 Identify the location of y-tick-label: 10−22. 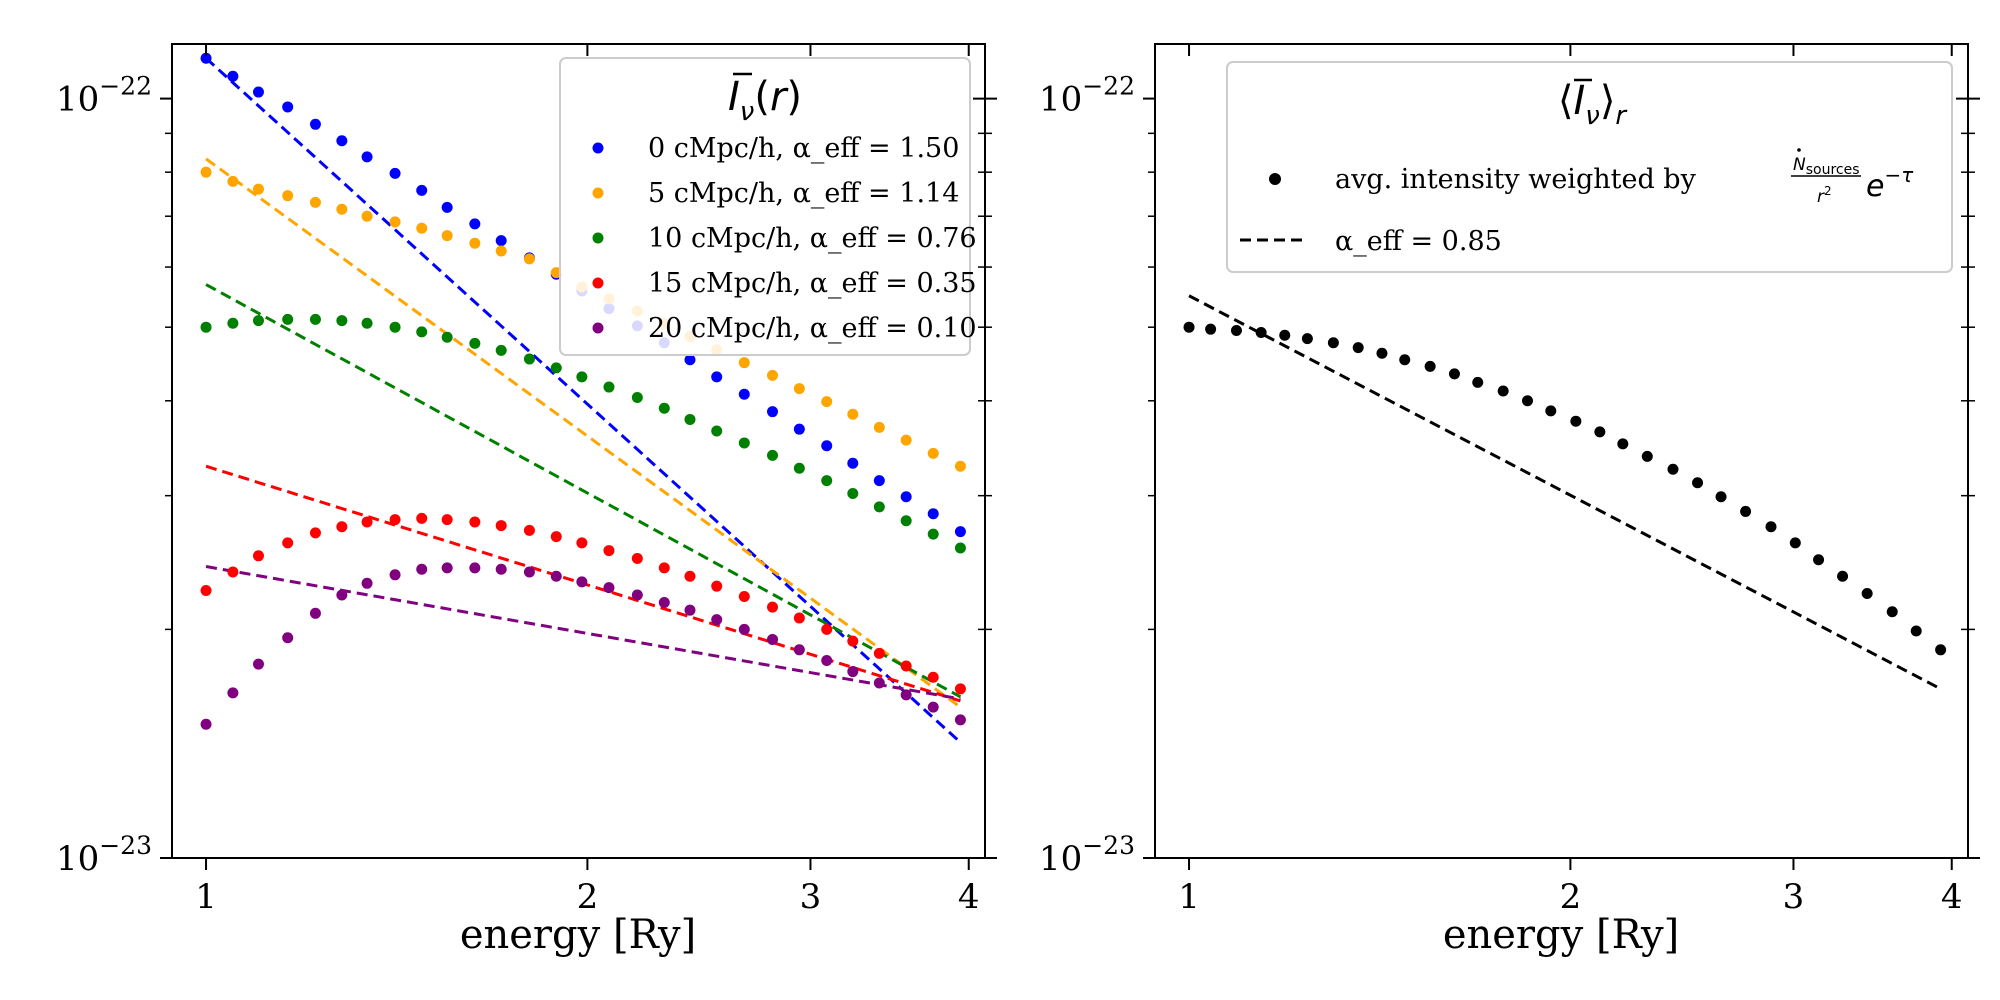
(1087, 96).